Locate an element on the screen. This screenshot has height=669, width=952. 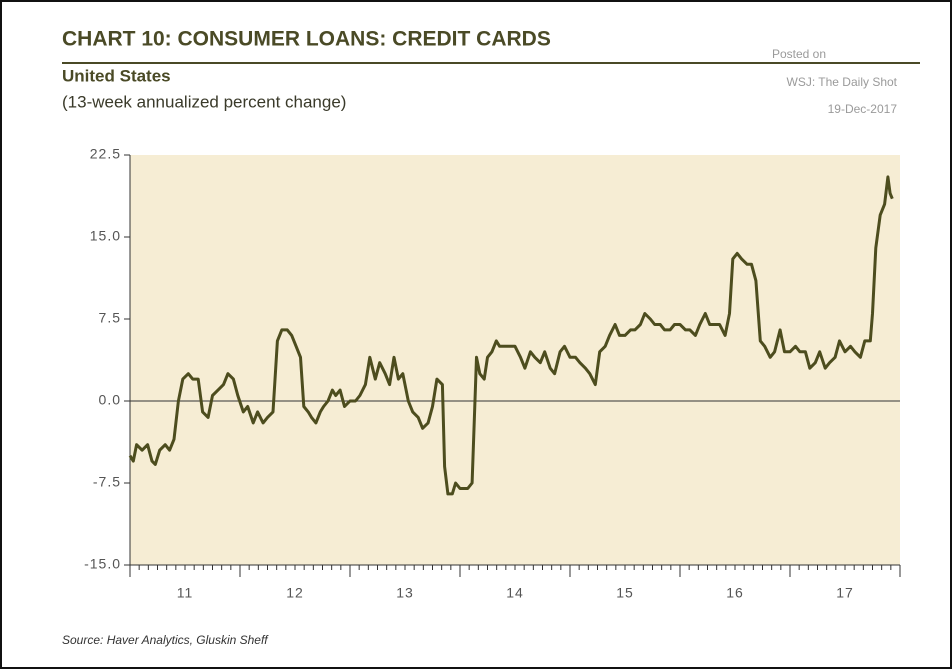
y-tick-label: 15.0 is located at coordinates (105, 236).